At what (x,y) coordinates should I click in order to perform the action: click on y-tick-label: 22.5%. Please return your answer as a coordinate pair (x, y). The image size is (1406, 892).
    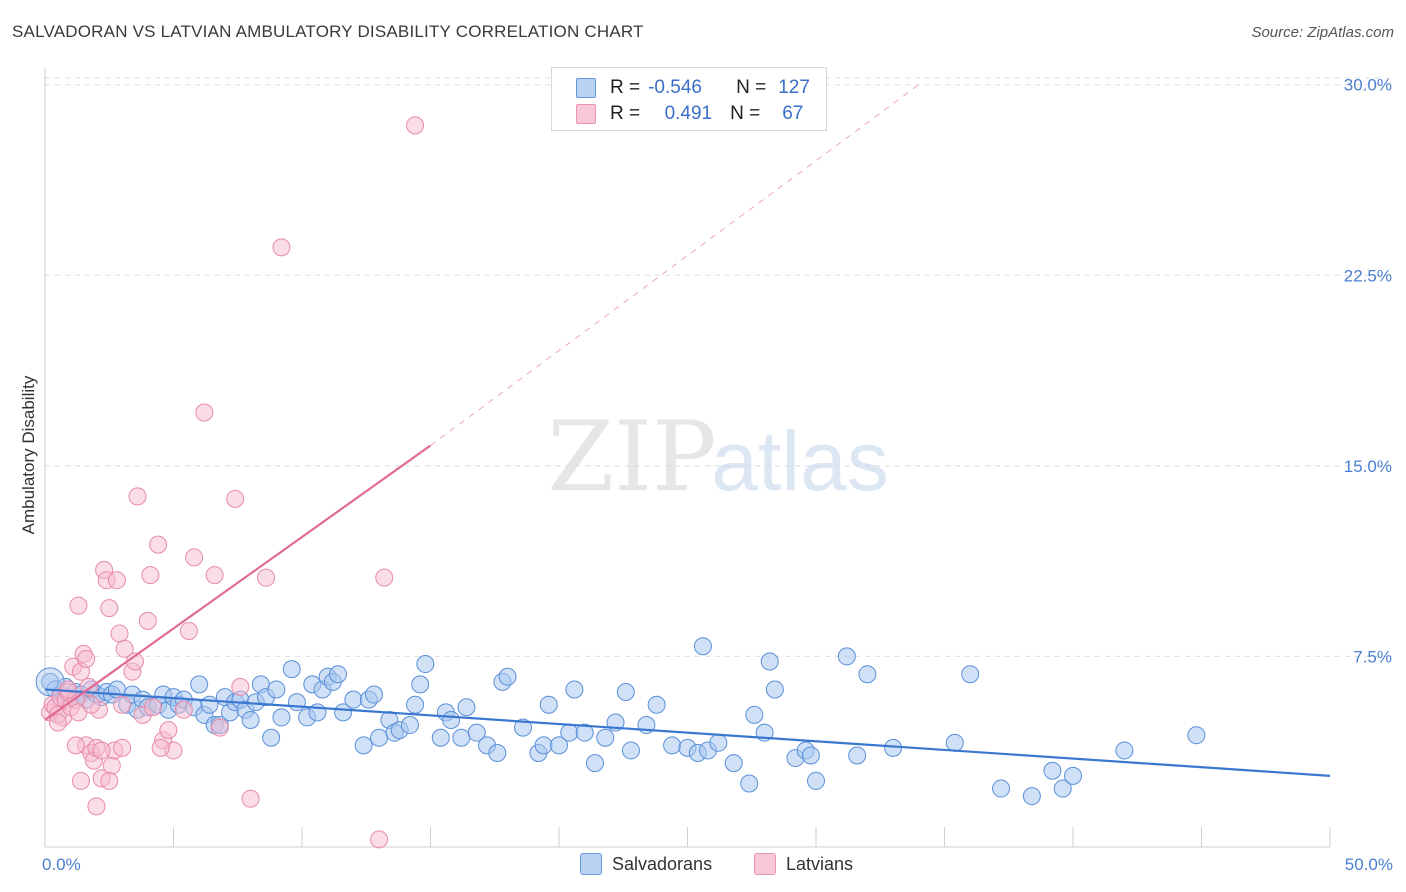
    Looking at the image, I should click on (1368, 275).